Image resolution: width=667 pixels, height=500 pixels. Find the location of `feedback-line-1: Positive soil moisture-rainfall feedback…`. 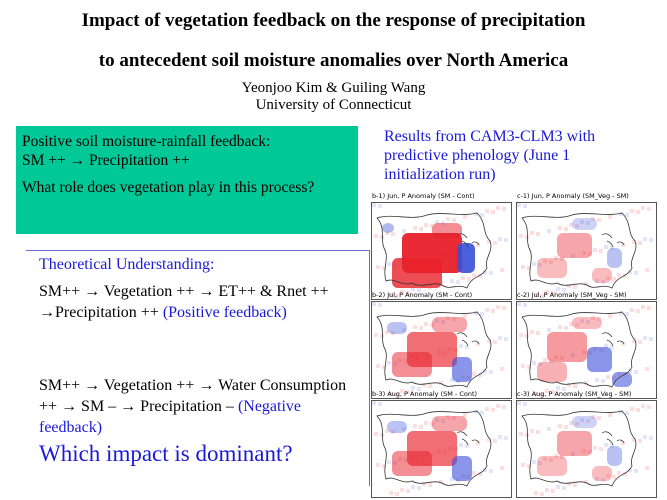

feedback-line-1: Positive soil moisture-rainfall feedback… is located at coordinates (146, 141).